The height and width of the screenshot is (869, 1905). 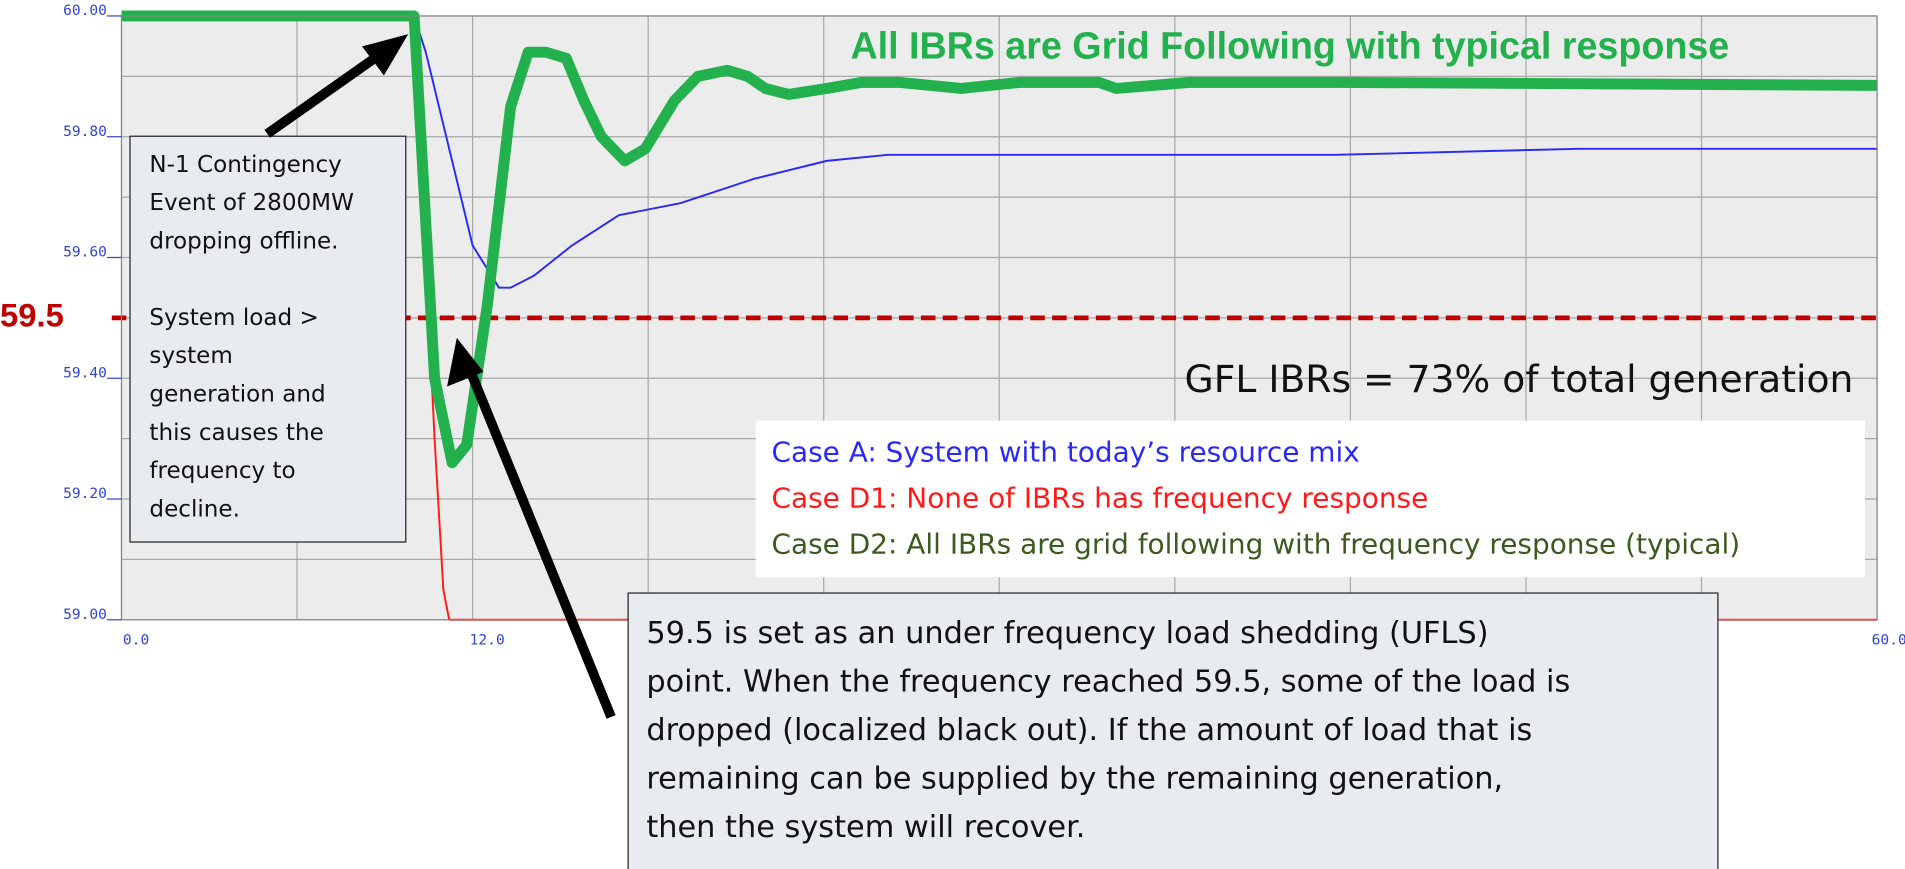 What do you see at coordinates (1065, 451) in the screenshot?
I see `legend-label: Case A: System with today’s resource mix` at bounding box center [1065, 451].